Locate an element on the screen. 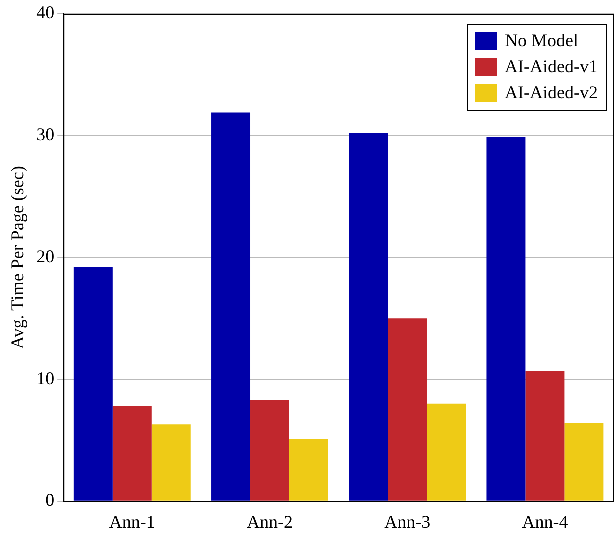  y-tick-label: 30 is located at coordinates (45, 134).